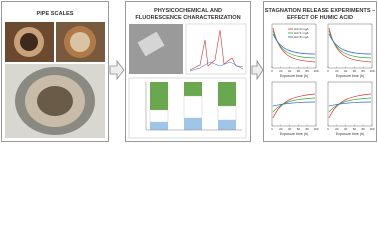 The height and width of the screenshot is (240, 378). Describe the element at coordinates (55, 14) in the screenshot. I see `panel-title: PIPE SCALES` at that location.